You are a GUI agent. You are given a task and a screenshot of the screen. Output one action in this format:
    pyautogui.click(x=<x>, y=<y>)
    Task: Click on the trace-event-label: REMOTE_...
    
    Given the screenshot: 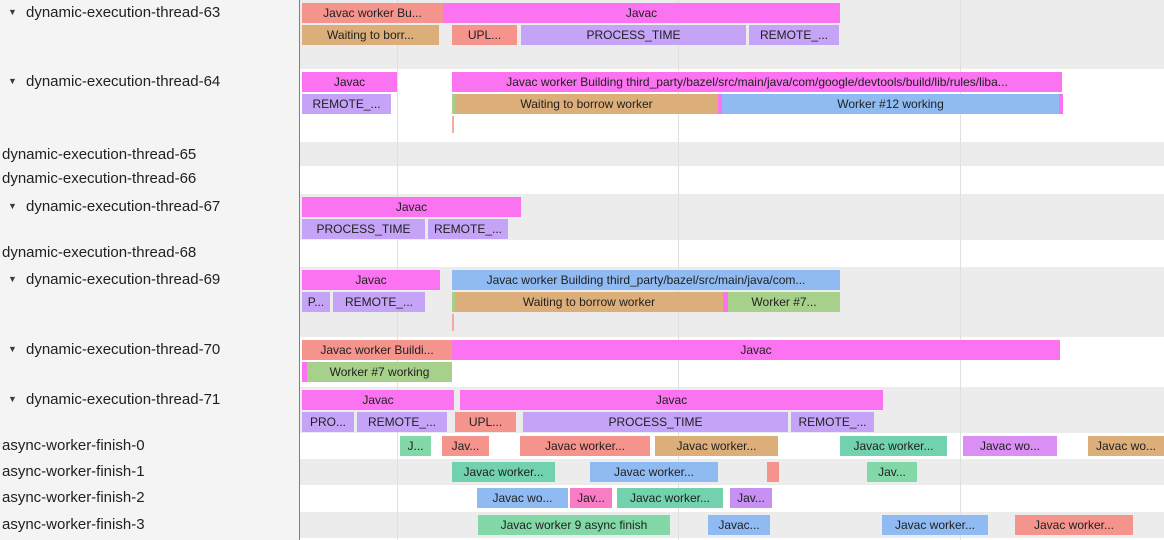 What is the action you would take?
    pyautogui.click(x=401, y=422)
    